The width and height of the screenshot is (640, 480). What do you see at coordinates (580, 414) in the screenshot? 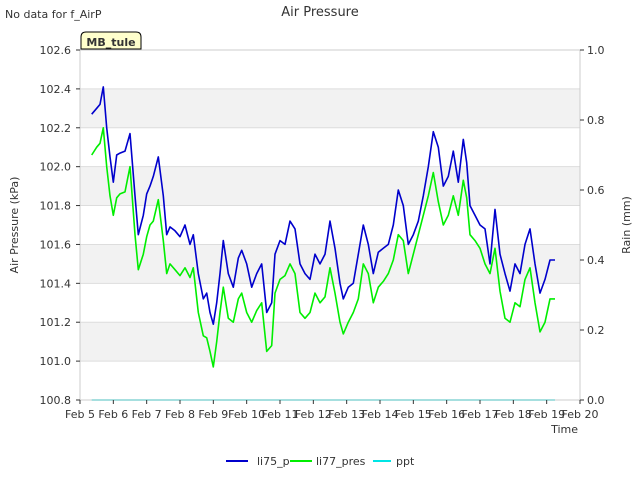
I see `x-tick-label: Feb 20` at bounding box center [580, 414].